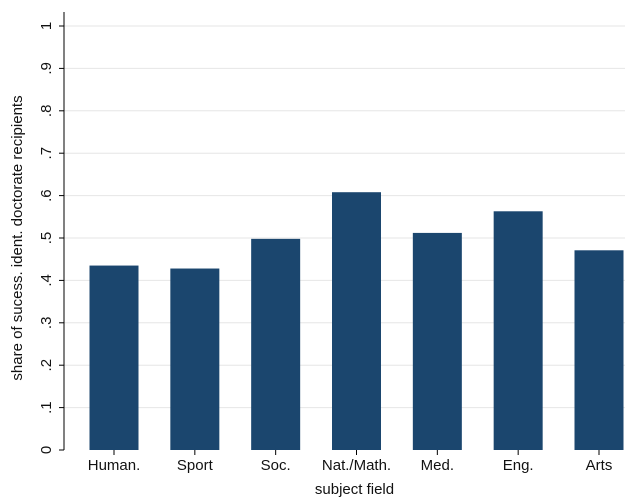 The height and width of the screenshot is (502, 640). What do you see at coordinates (46, 111) in the screenshot?
I see `y-tick-label: .8` at bounding box center [46, 111].